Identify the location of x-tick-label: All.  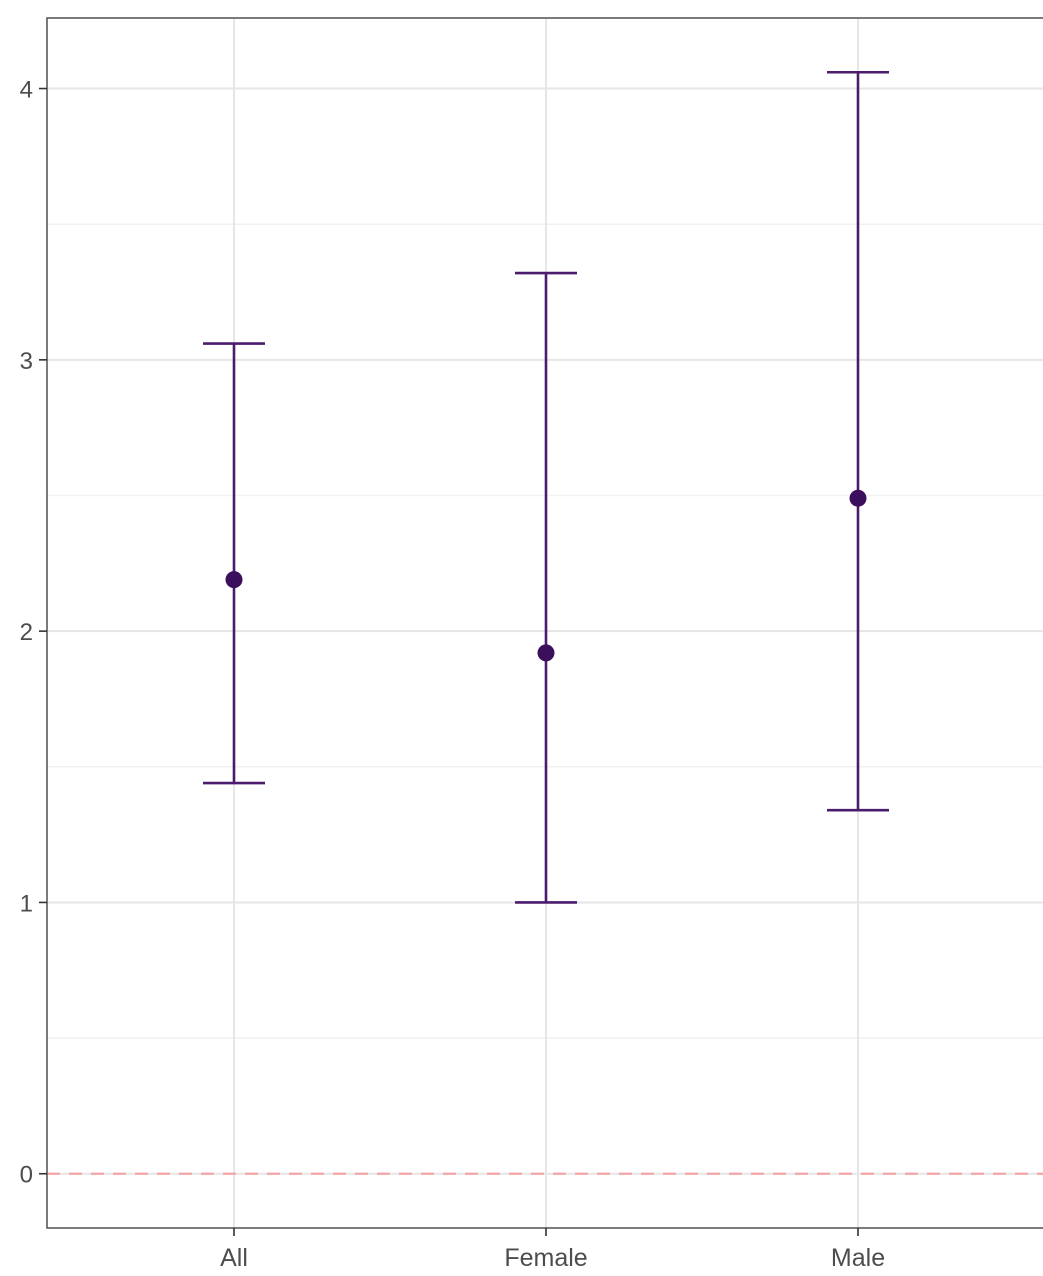
(234, 1257).